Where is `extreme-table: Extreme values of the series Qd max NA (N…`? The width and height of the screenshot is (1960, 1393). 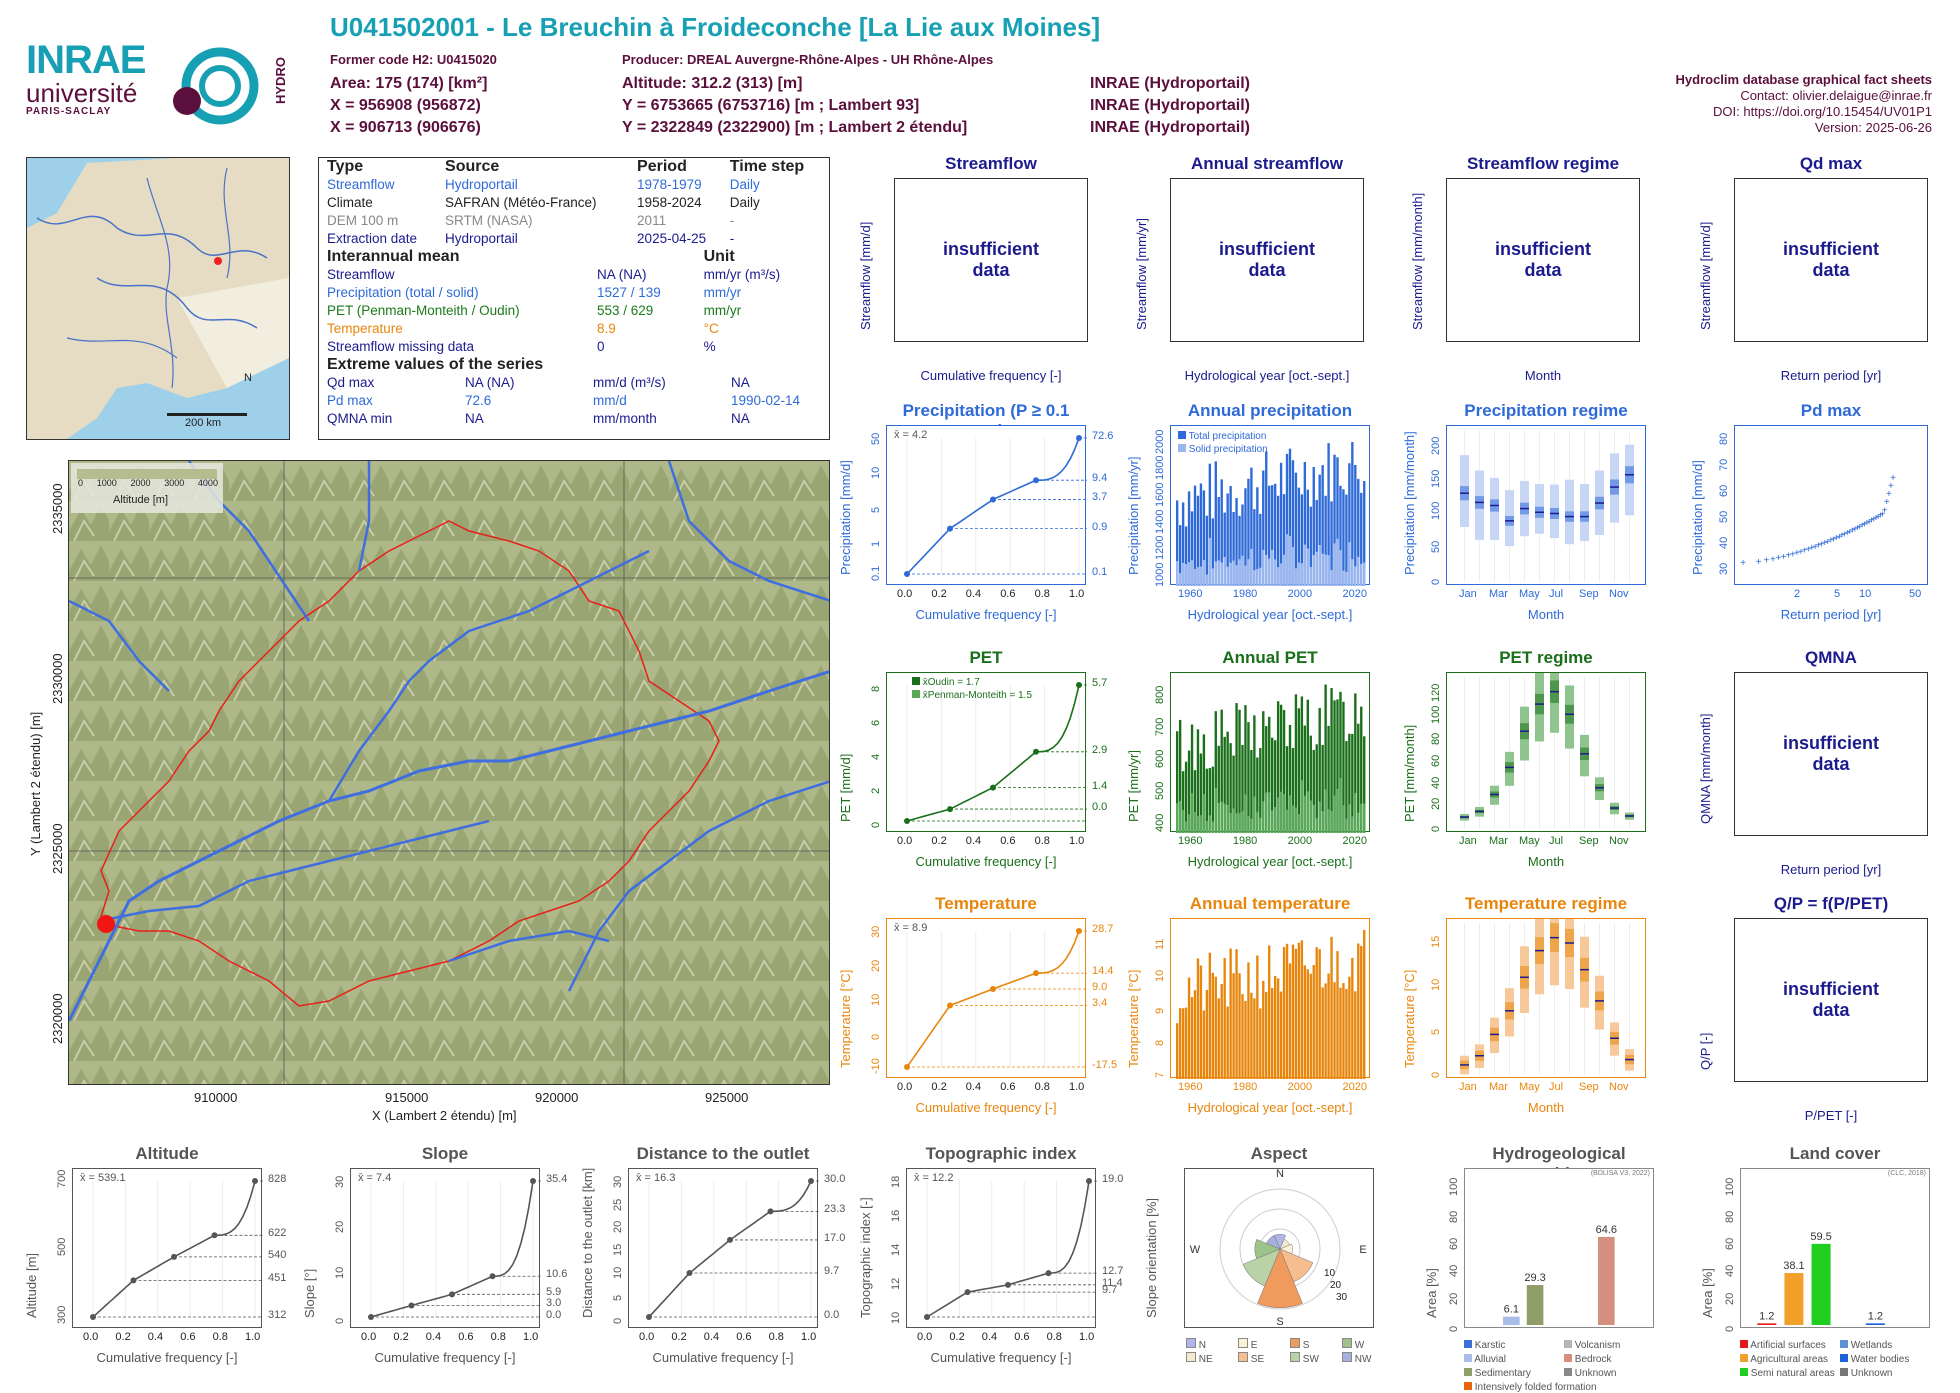 extreme-table: Extreme values of the series Qd max NA (N… is located at coordinates (564, 391).